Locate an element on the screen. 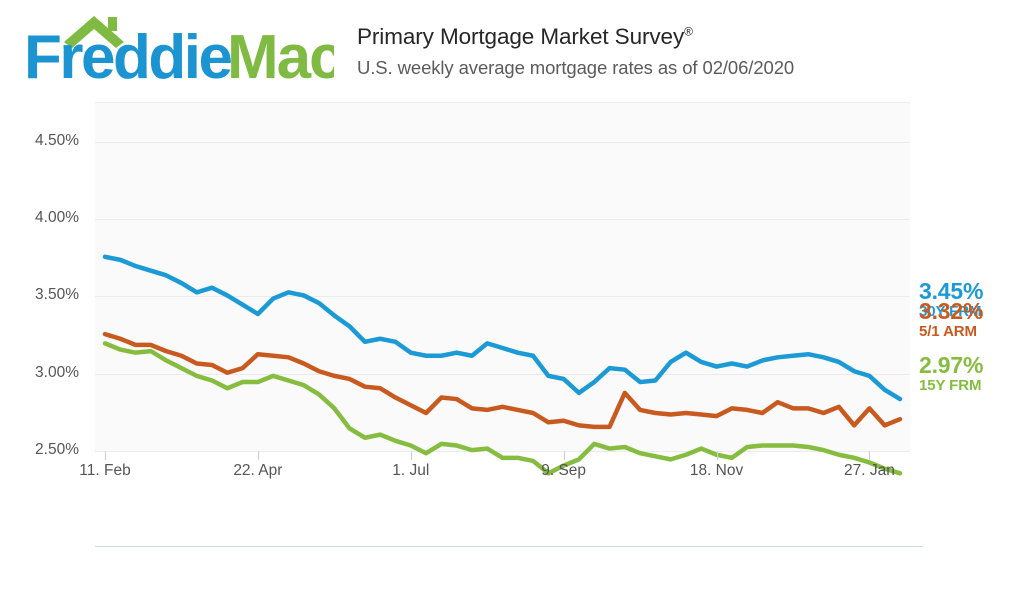 The width and height of the screenshot is (1024, 608). series-end-name: 15Y FRM is located at coordinates (950, 386).